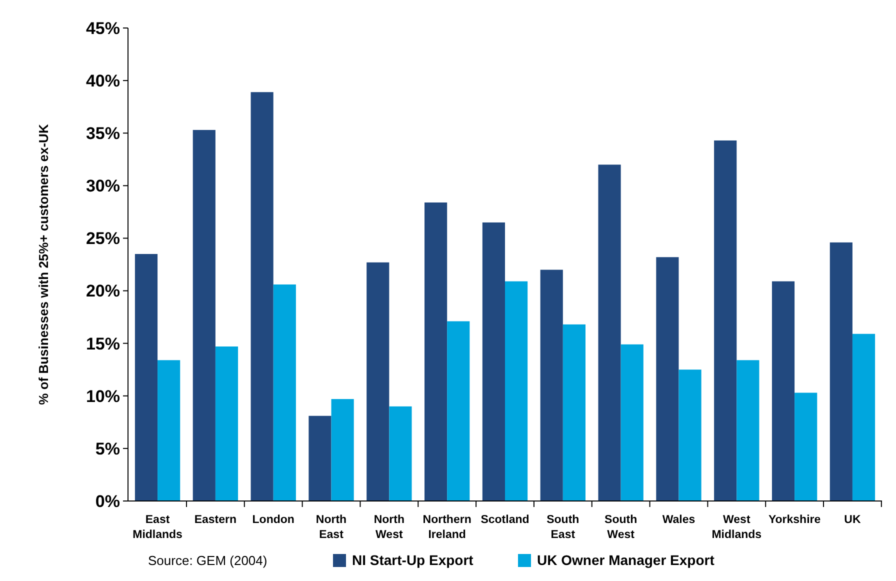  Describe the element at coordinates (273, 520) in the screenshot. I see `x-tick-label: London` at that location.